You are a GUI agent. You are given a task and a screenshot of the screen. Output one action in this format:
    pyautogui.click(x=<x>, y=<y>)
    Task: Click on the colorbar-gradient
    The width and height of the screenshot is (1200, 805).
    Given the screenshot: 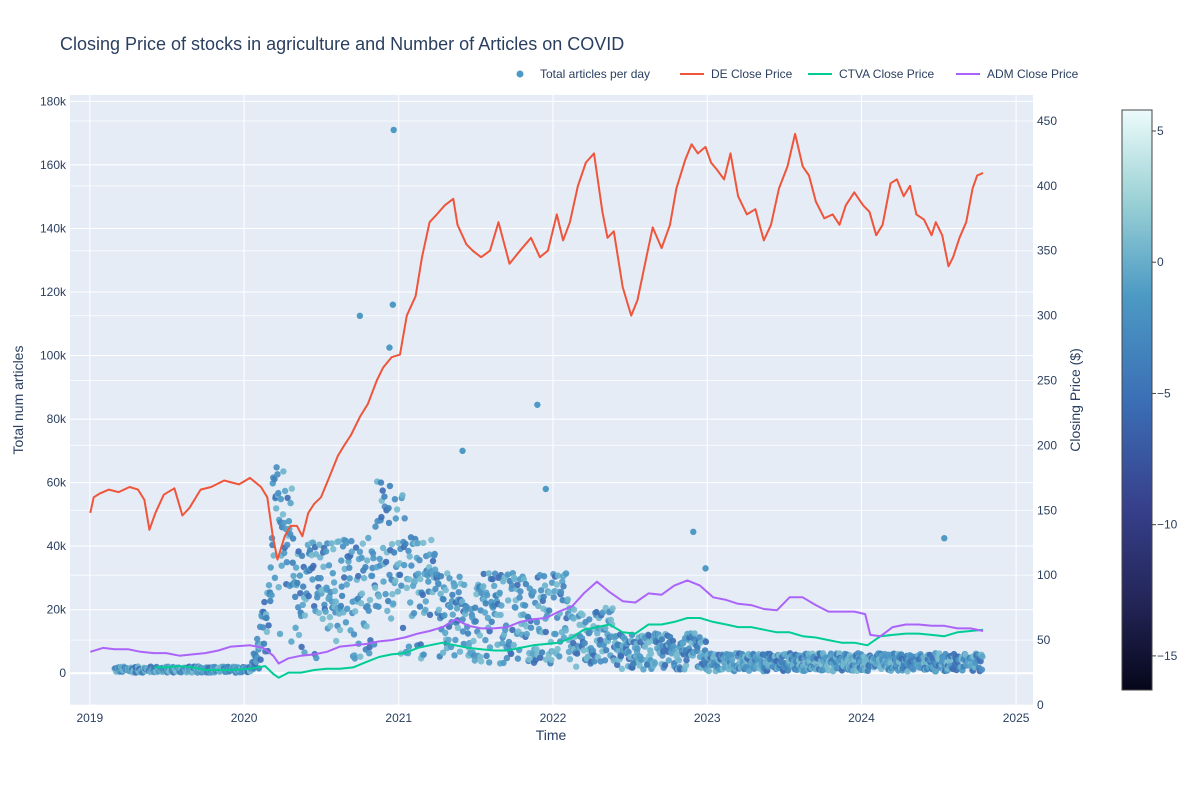 What is the action you would take?
    pyautogui.click(x=1137, y=400)
    